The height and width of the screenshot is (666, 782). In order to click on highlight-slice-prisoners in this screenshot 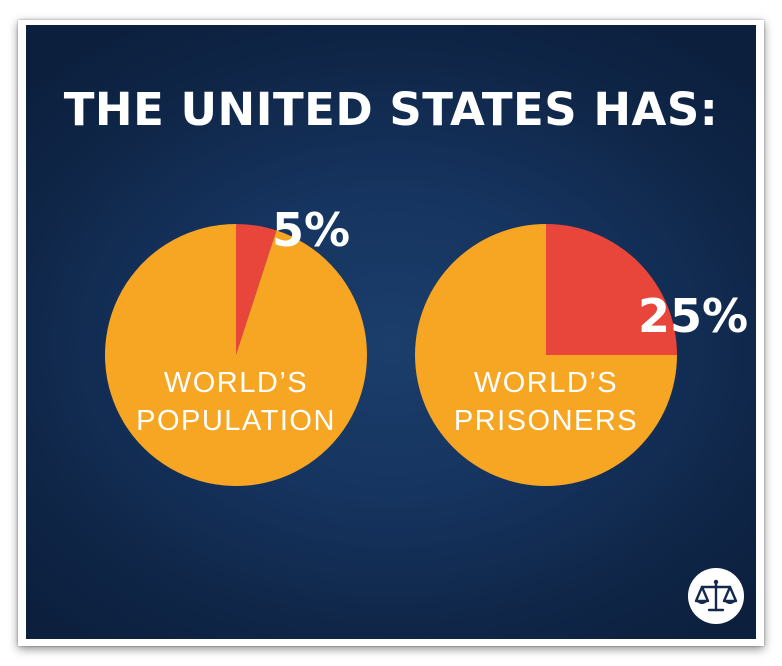, I will do `click(611, 289)`.